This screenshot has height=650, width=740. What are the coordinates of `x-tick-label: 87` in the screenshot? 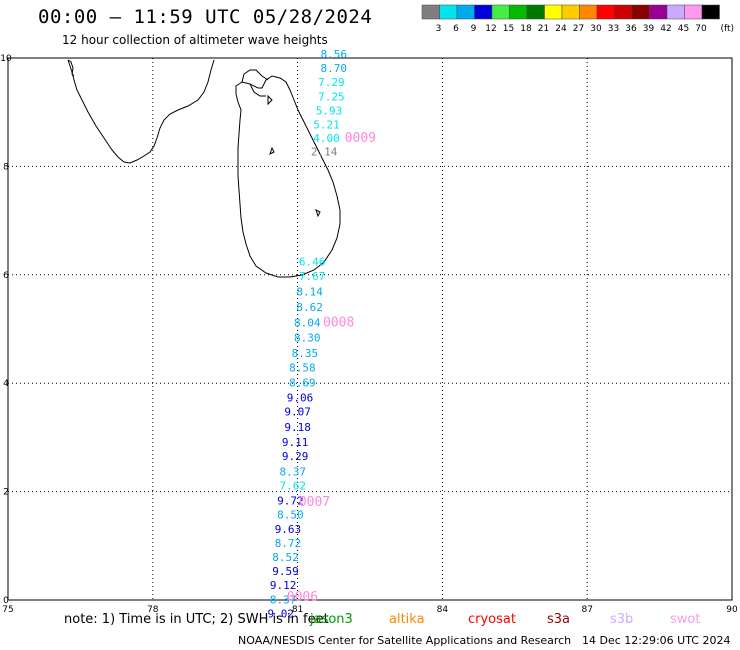 It's located at (586, 610).